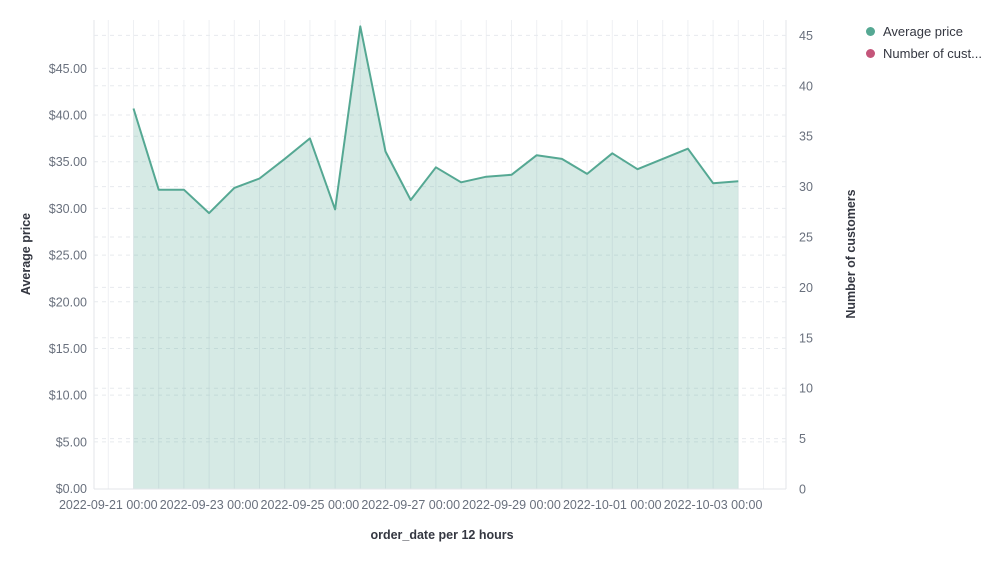 The width and height of the screenshot is (1008, 564). I want to click on svg-text: 5, so click(802, 439).